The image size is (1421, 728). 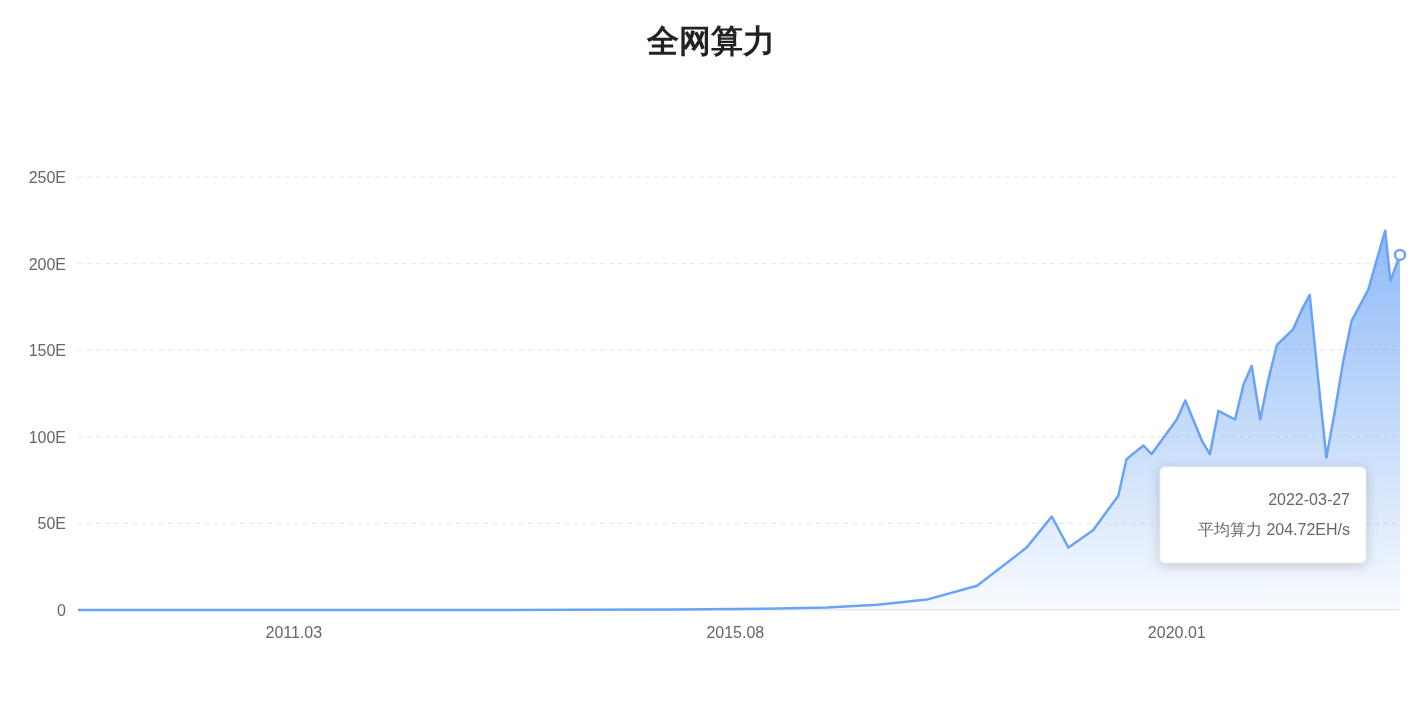 What do you see at coordinates (62, 610) in the screenshot?
I see `y-tick-label: 0` at bounding box center [62, 610].